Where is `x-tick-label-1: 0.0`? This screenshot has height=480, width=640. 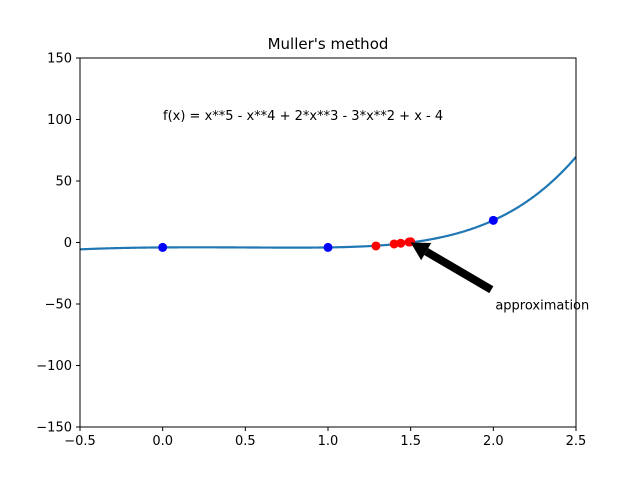 x-tick-label-1: 0.0 is located at coordinates (162, 441).